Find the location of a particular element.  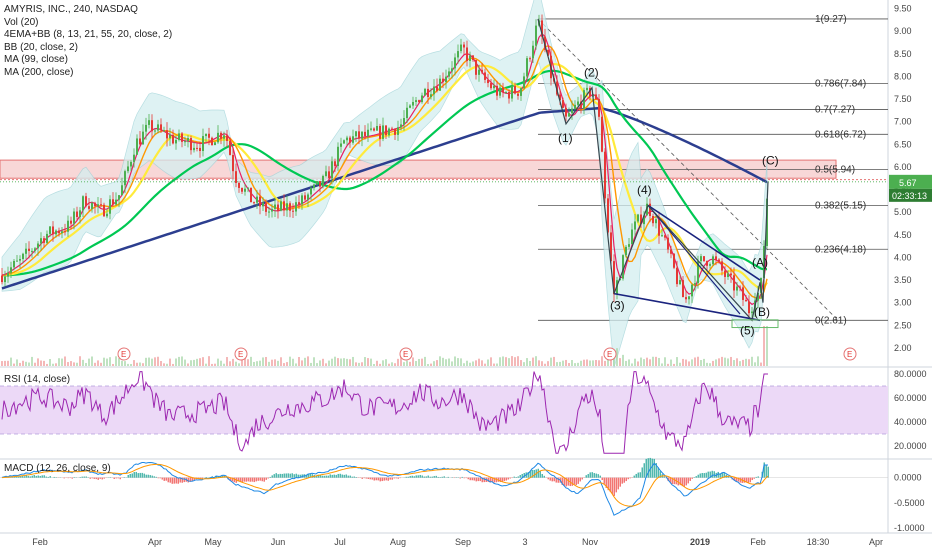

time-tick-label: Jul is located at coordinates (340, 542).